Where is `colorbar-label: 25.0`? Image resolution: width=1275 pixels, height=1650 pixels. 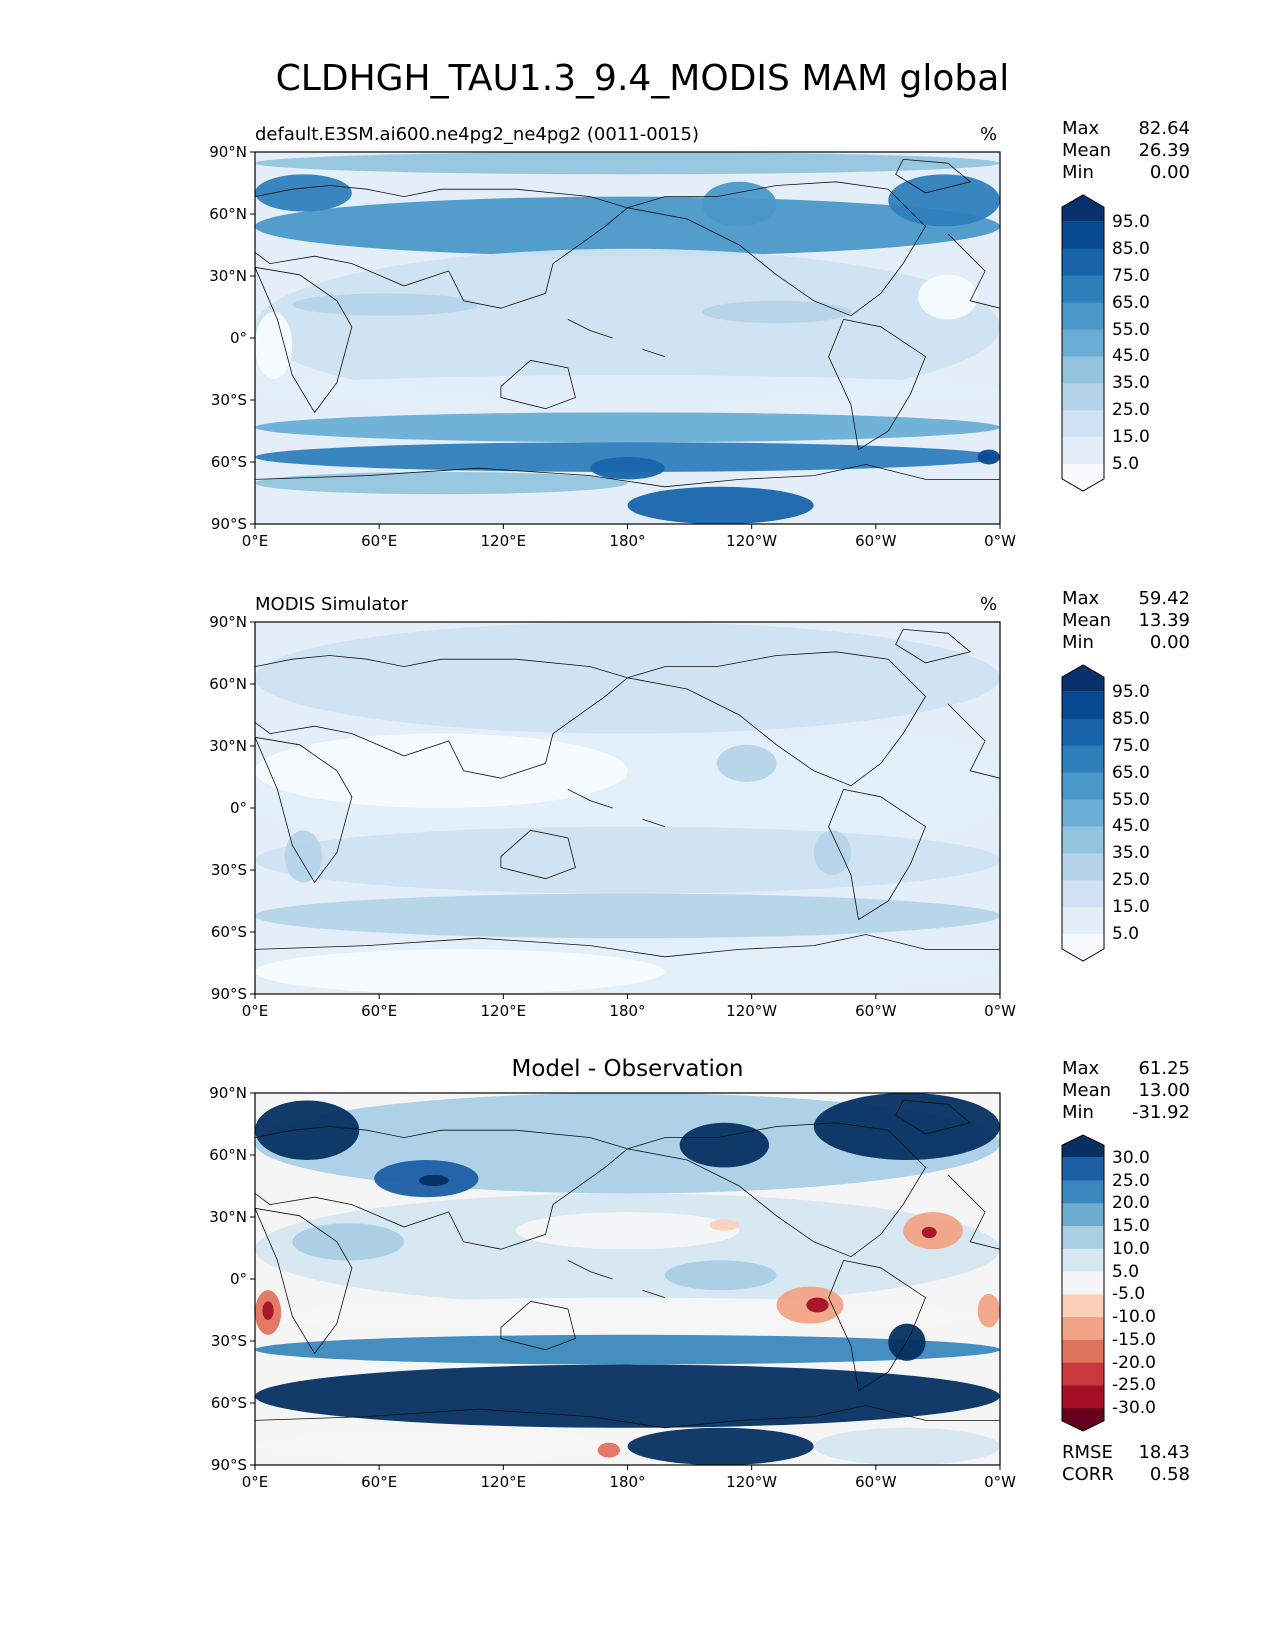
colorbar-label: 25.0 is located at coordinates (1131, 880).